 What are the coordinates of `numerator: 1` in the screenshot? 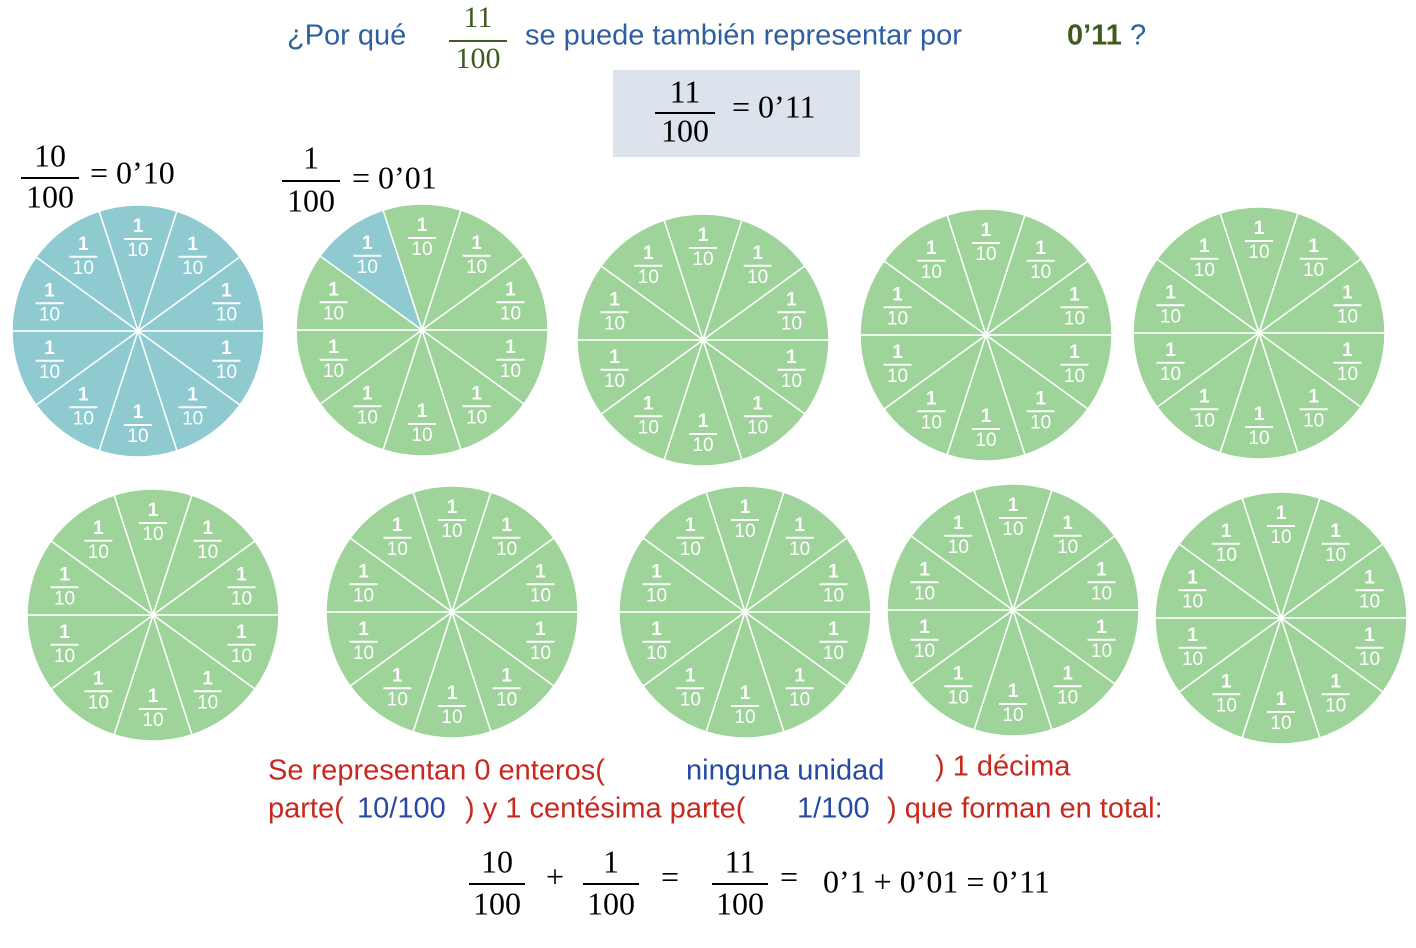 It's located at (611, 861).